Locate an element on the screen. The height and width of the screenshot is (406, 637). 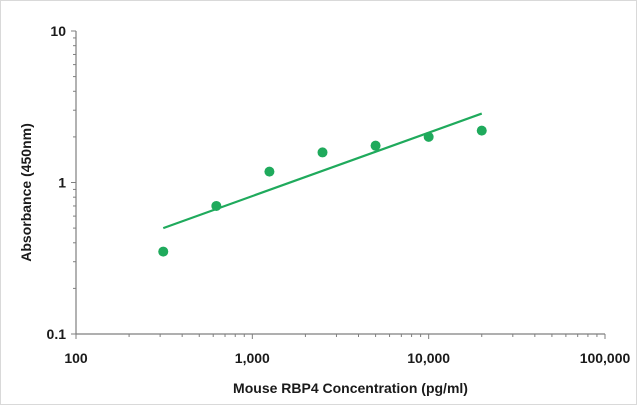
x-tick-label: 10,000 is located at coordinates (428, 358).